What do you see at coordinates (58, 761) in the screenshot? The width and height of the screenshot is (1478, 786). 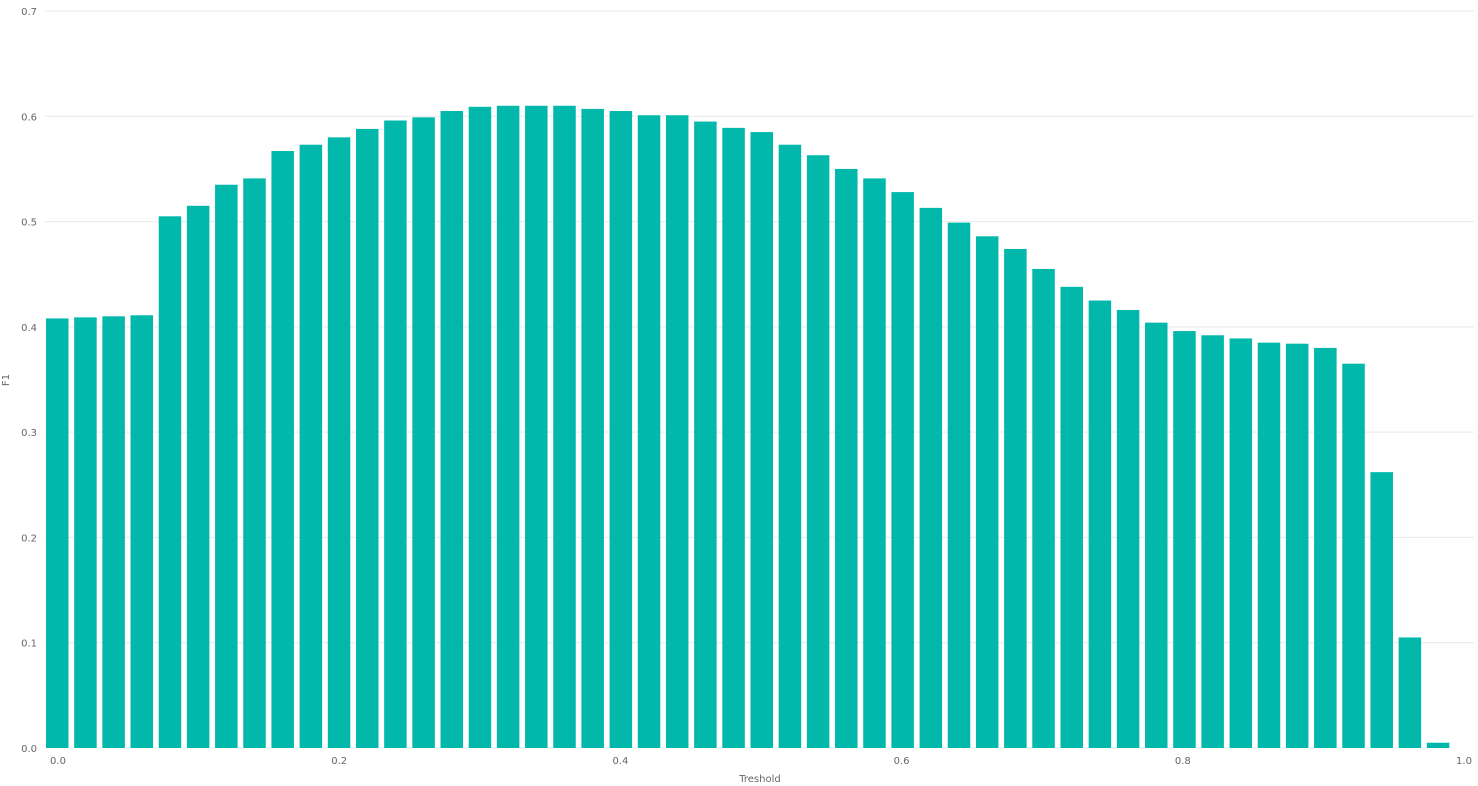 I see `x-tick-label: 0.0` at bounding box center [58, 761].